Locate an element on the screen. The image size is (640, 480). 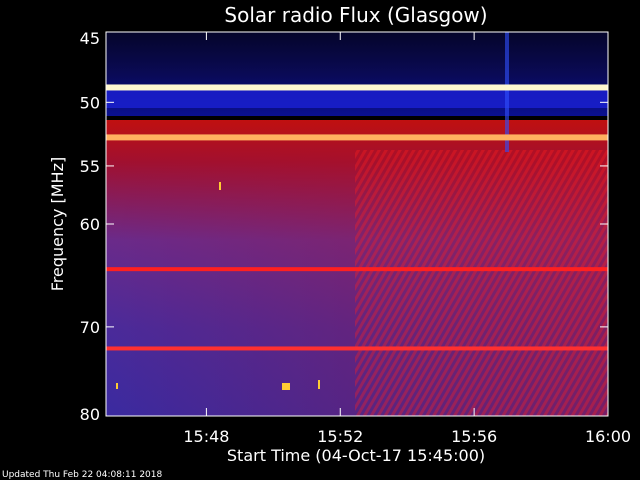
y-tick-label: 60 is located at coordinates (90, 224).